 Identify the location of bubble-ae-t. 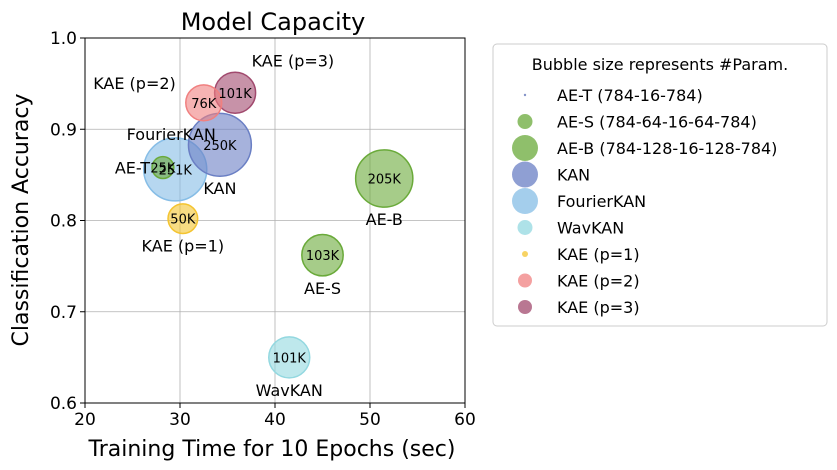
(163, 167).